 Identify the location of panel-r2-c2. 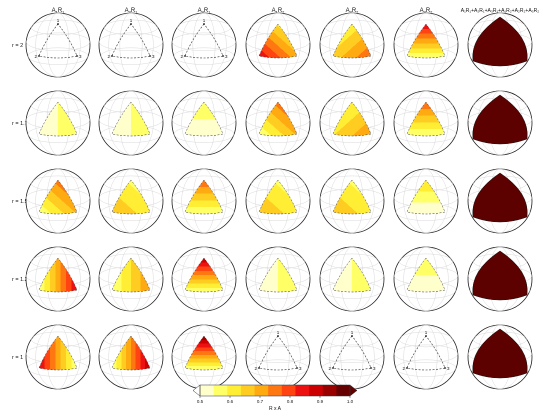
(131, 123).